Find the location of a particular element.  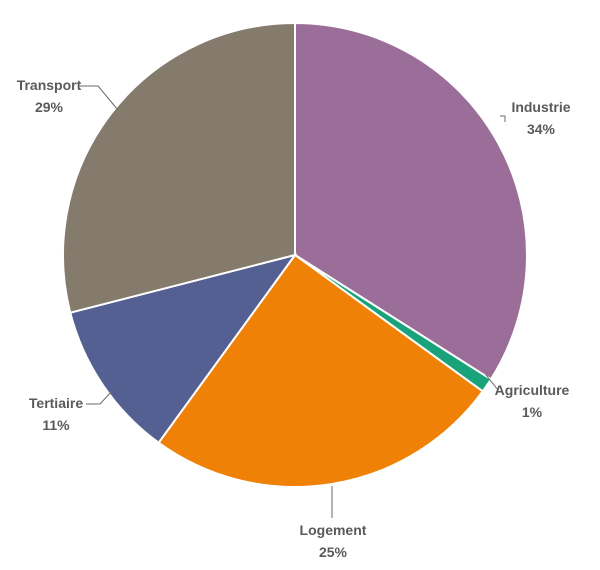

label-tertiaire-value: 11% is located at coordinates (56, 425).